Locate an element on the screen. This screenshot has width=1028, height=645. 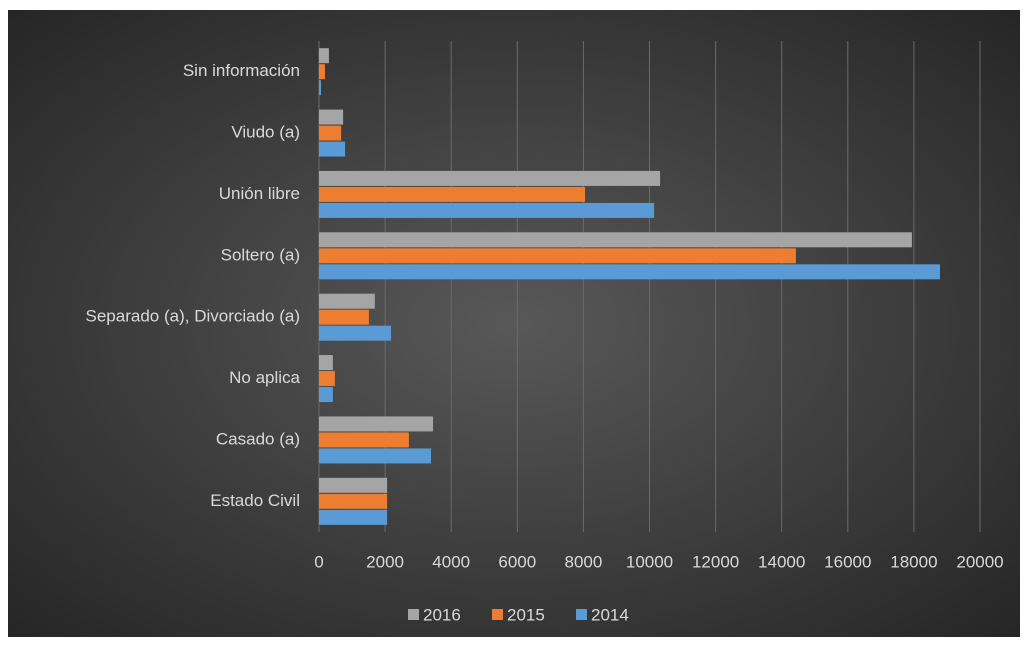
x-tick-label: 14000 is located at coordinates (781, 561).